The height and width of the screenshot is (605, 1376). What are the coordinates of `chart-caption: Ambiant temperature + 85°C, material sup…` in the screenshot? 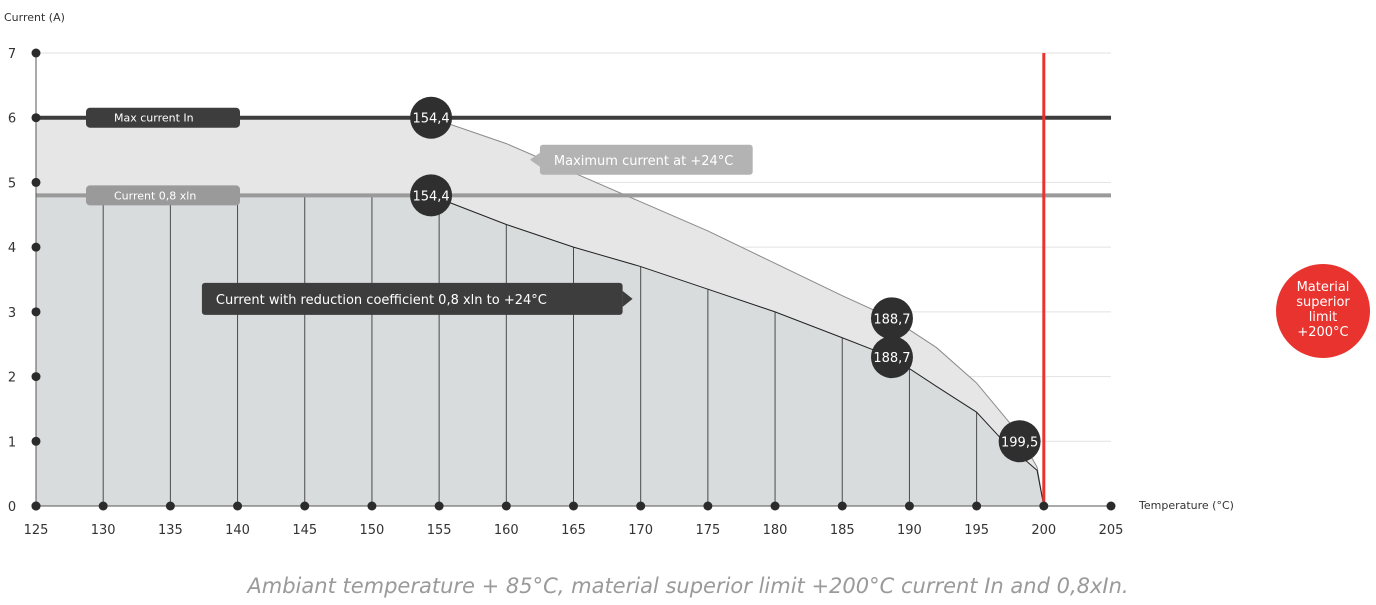 It's located at (688, 586).